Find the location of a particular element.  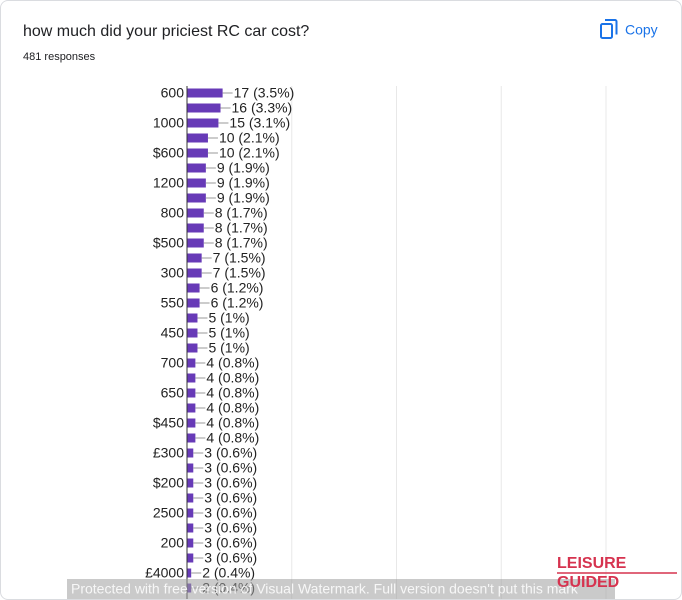

y-tick-label: 300 is located at coordinates (173, 273).